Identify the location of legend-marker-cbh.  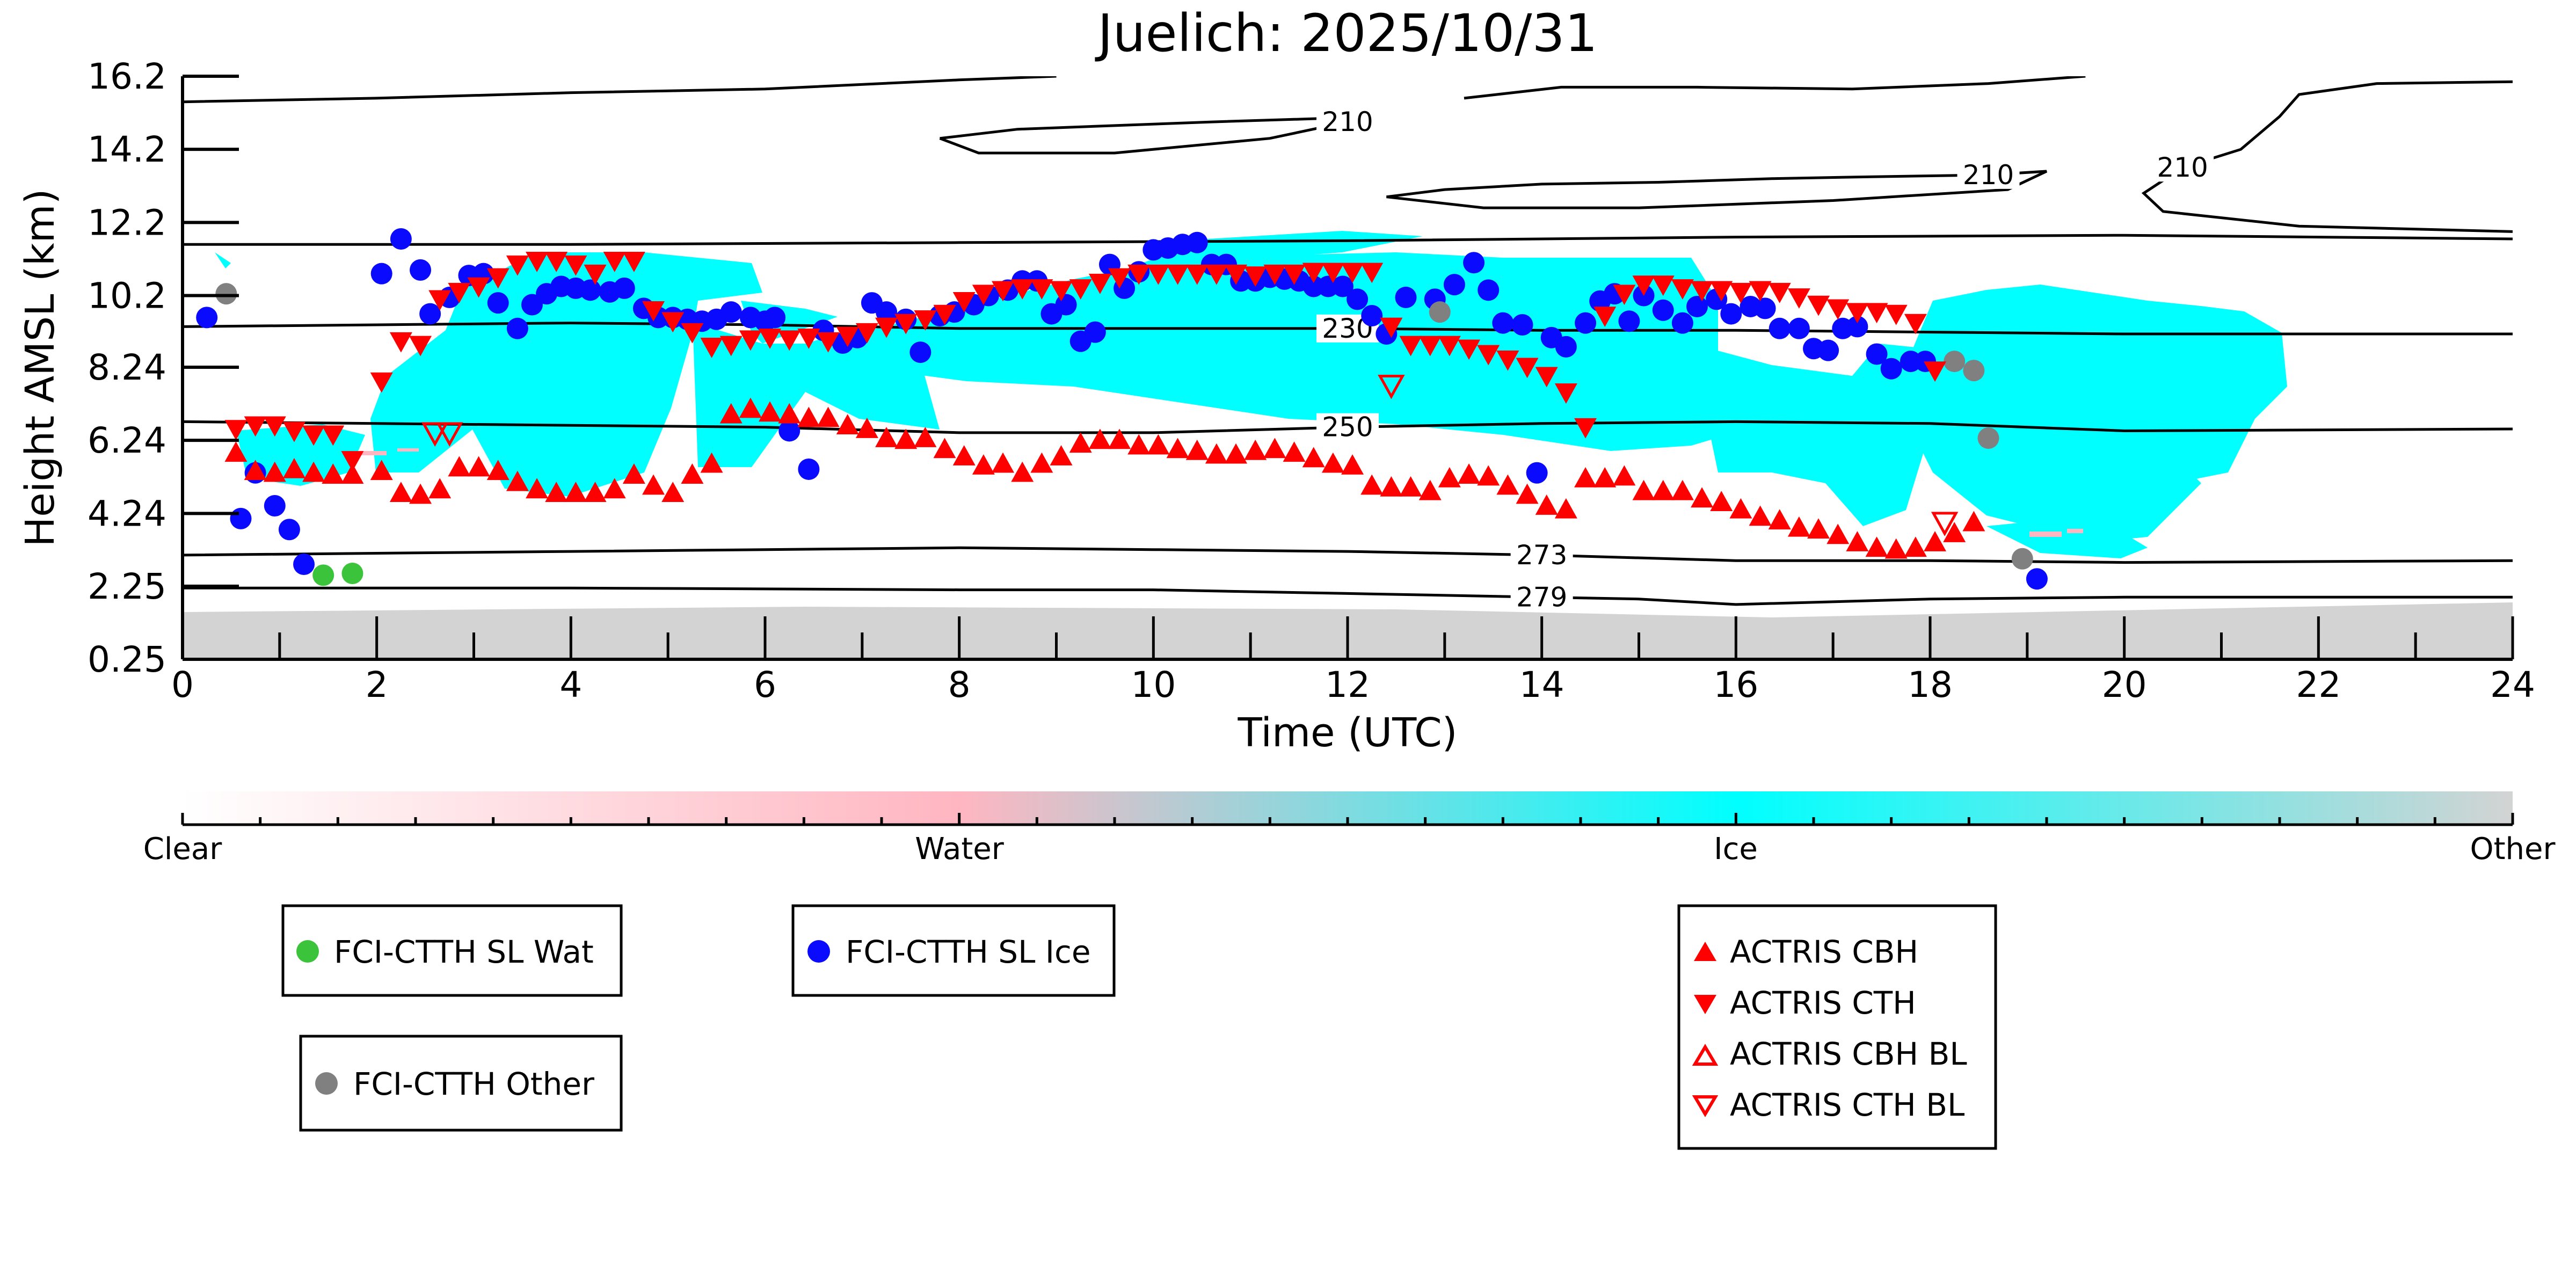
(1705, 951).